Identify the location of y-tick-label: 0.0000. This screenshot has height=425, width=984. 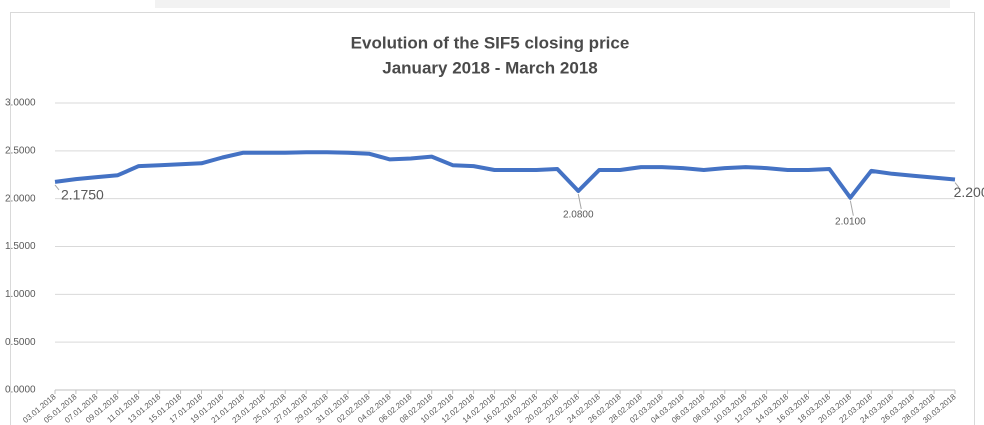
(20, 390).